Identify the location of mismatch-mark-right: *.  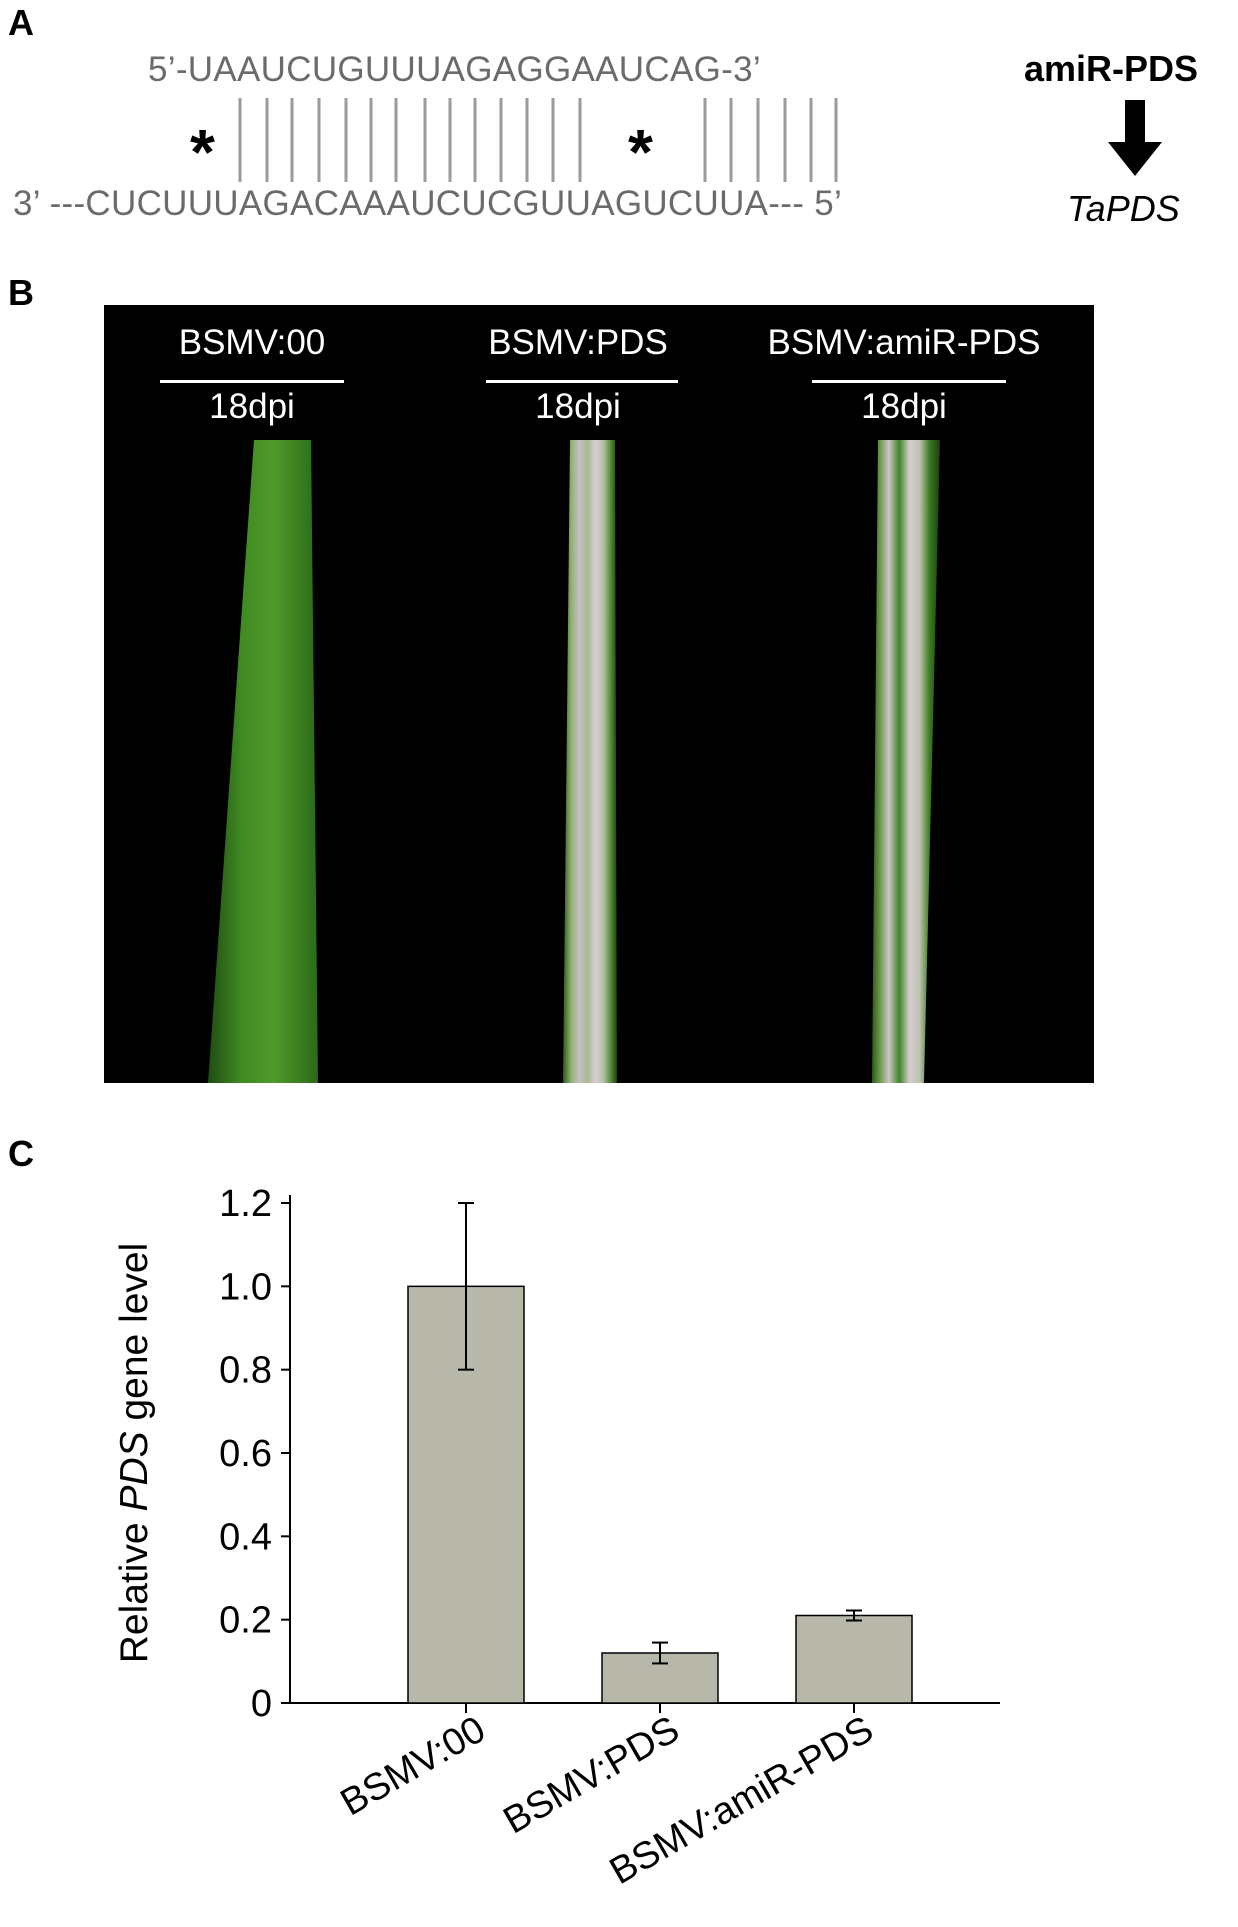
(640, 152).